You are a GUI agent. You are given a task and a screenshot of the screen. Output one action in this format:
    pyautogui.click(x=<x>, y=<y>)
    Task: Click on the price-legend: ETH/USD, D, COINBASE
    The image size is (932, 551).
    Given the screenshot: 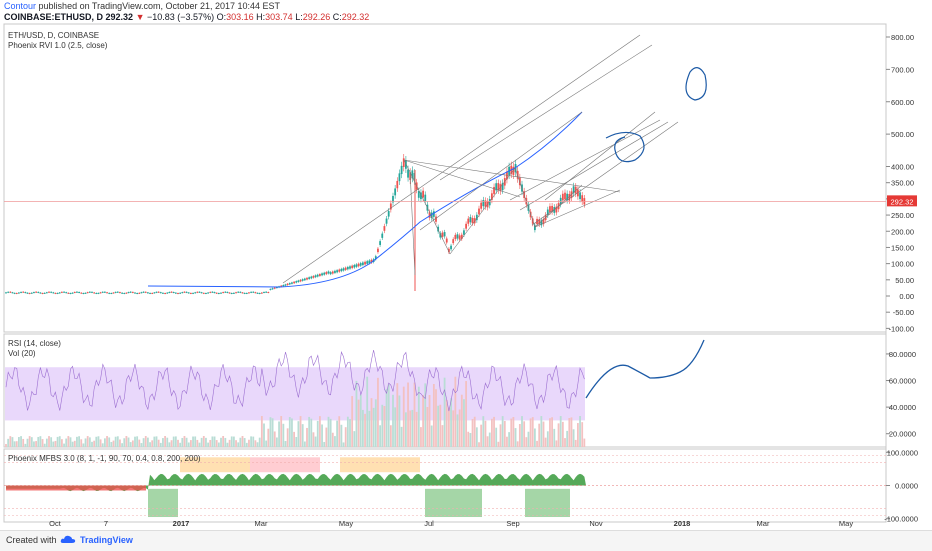 What is the action you would take?
    pyautogui.click(x=53, y=35)
    